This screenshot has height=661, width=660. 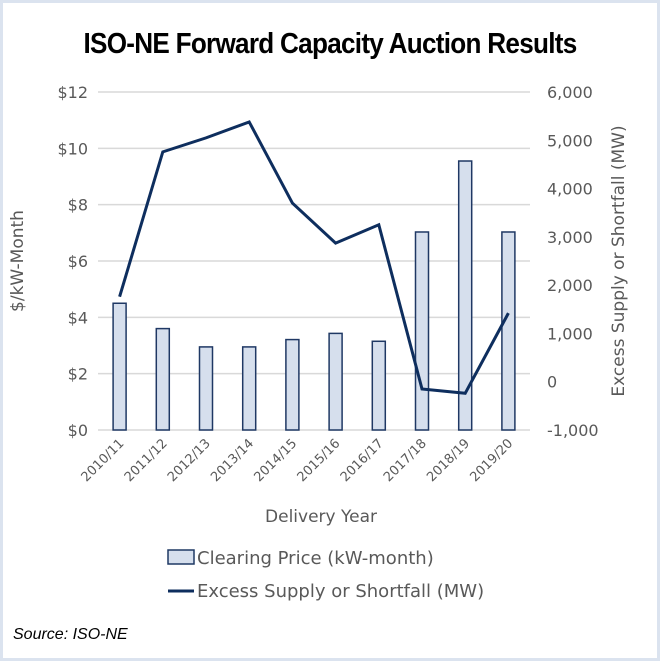 What do you see at coordinates (319, 460) in the screenshot?
I see `x-tick-label: 2015/16` at bounding box center [319, 460].